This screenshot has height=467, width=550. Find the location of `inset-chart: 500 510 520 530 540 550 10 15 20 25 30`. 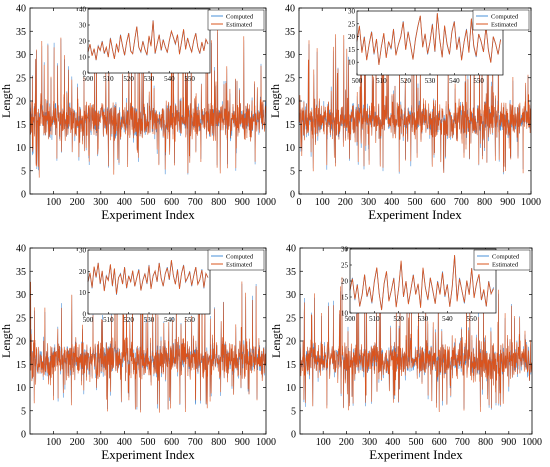

inset-chart: 500 510 520 530 540 550 10 15 20 25 30 is located at coordinates (419, 284).